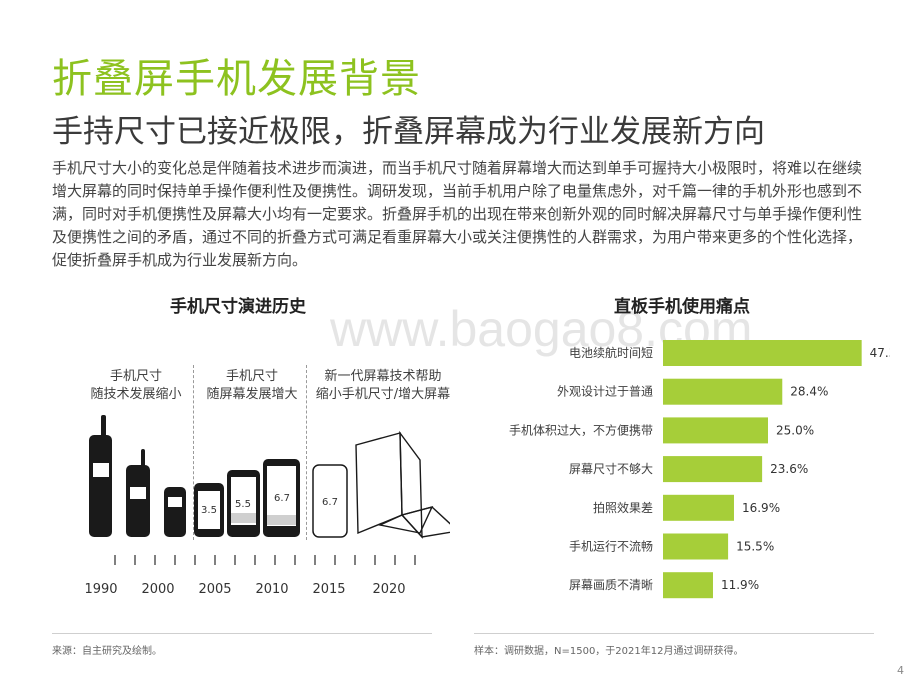 Image resolution: width=920 pixels, height=690 pixels. What do you see at coordinates (388, 589) in the screenshot?
I see `year-label: 2020` at bounding box center [388, 589].